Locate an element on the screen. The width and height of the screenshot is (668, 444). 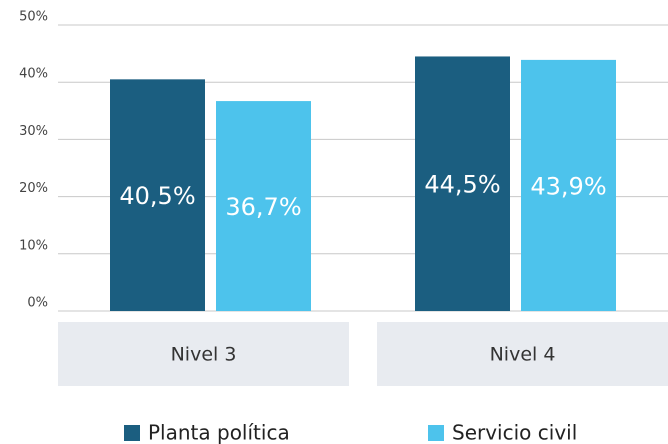
x-tick-label: Nivel 4 is located at coordinates (523, 355).